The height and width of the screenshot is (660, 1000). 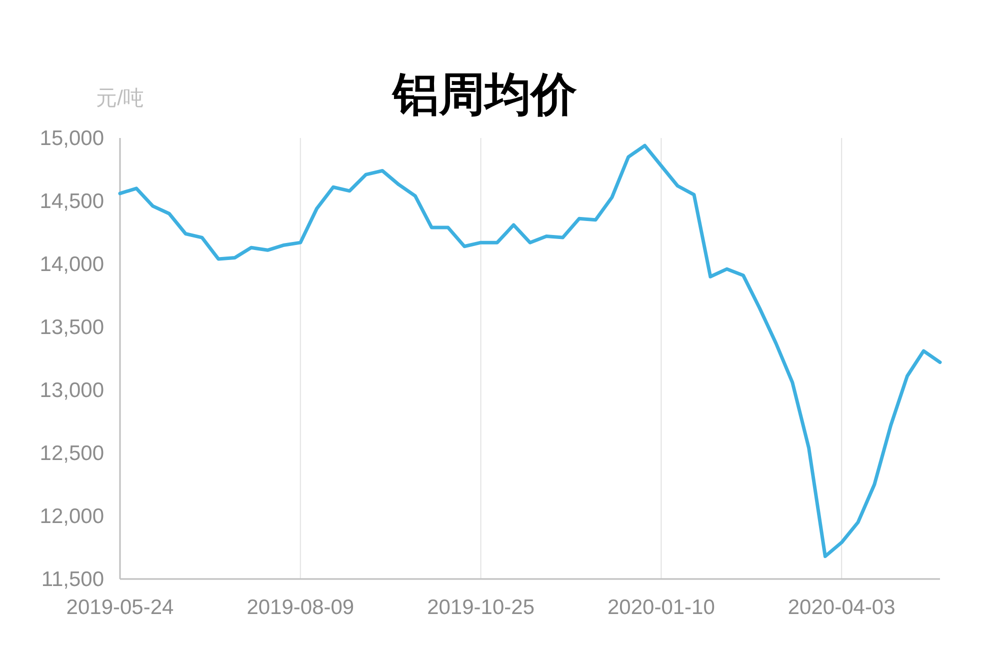 What do you see at coordinates (72, 453) in the screenshot?
I see `y-tick-label: 12,500` at bounding box center [72, 453].